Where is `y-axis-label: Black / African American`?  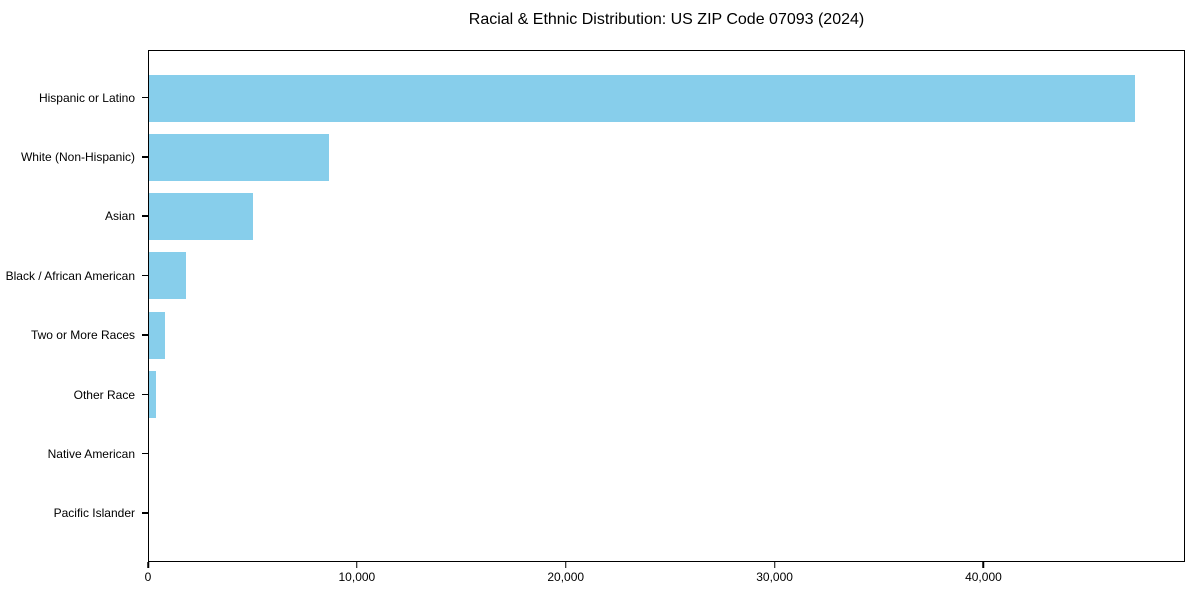
y-axis-label: Black / African American is located at coordinates (70, 275).